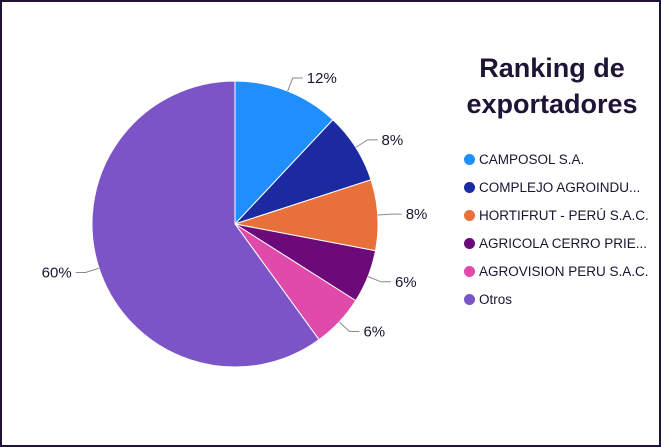 This screenshot has width=661, height=447. I want to click on legend-item: CAMPOSOL S.A., so click(561, 159).